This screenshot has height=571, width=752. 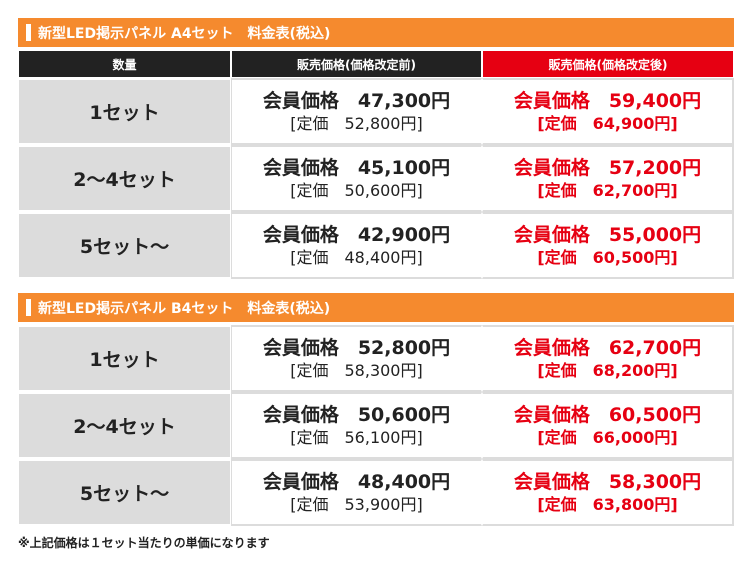 I want to click on list-price: [定価 53,900円], so click(x=356, y=504).